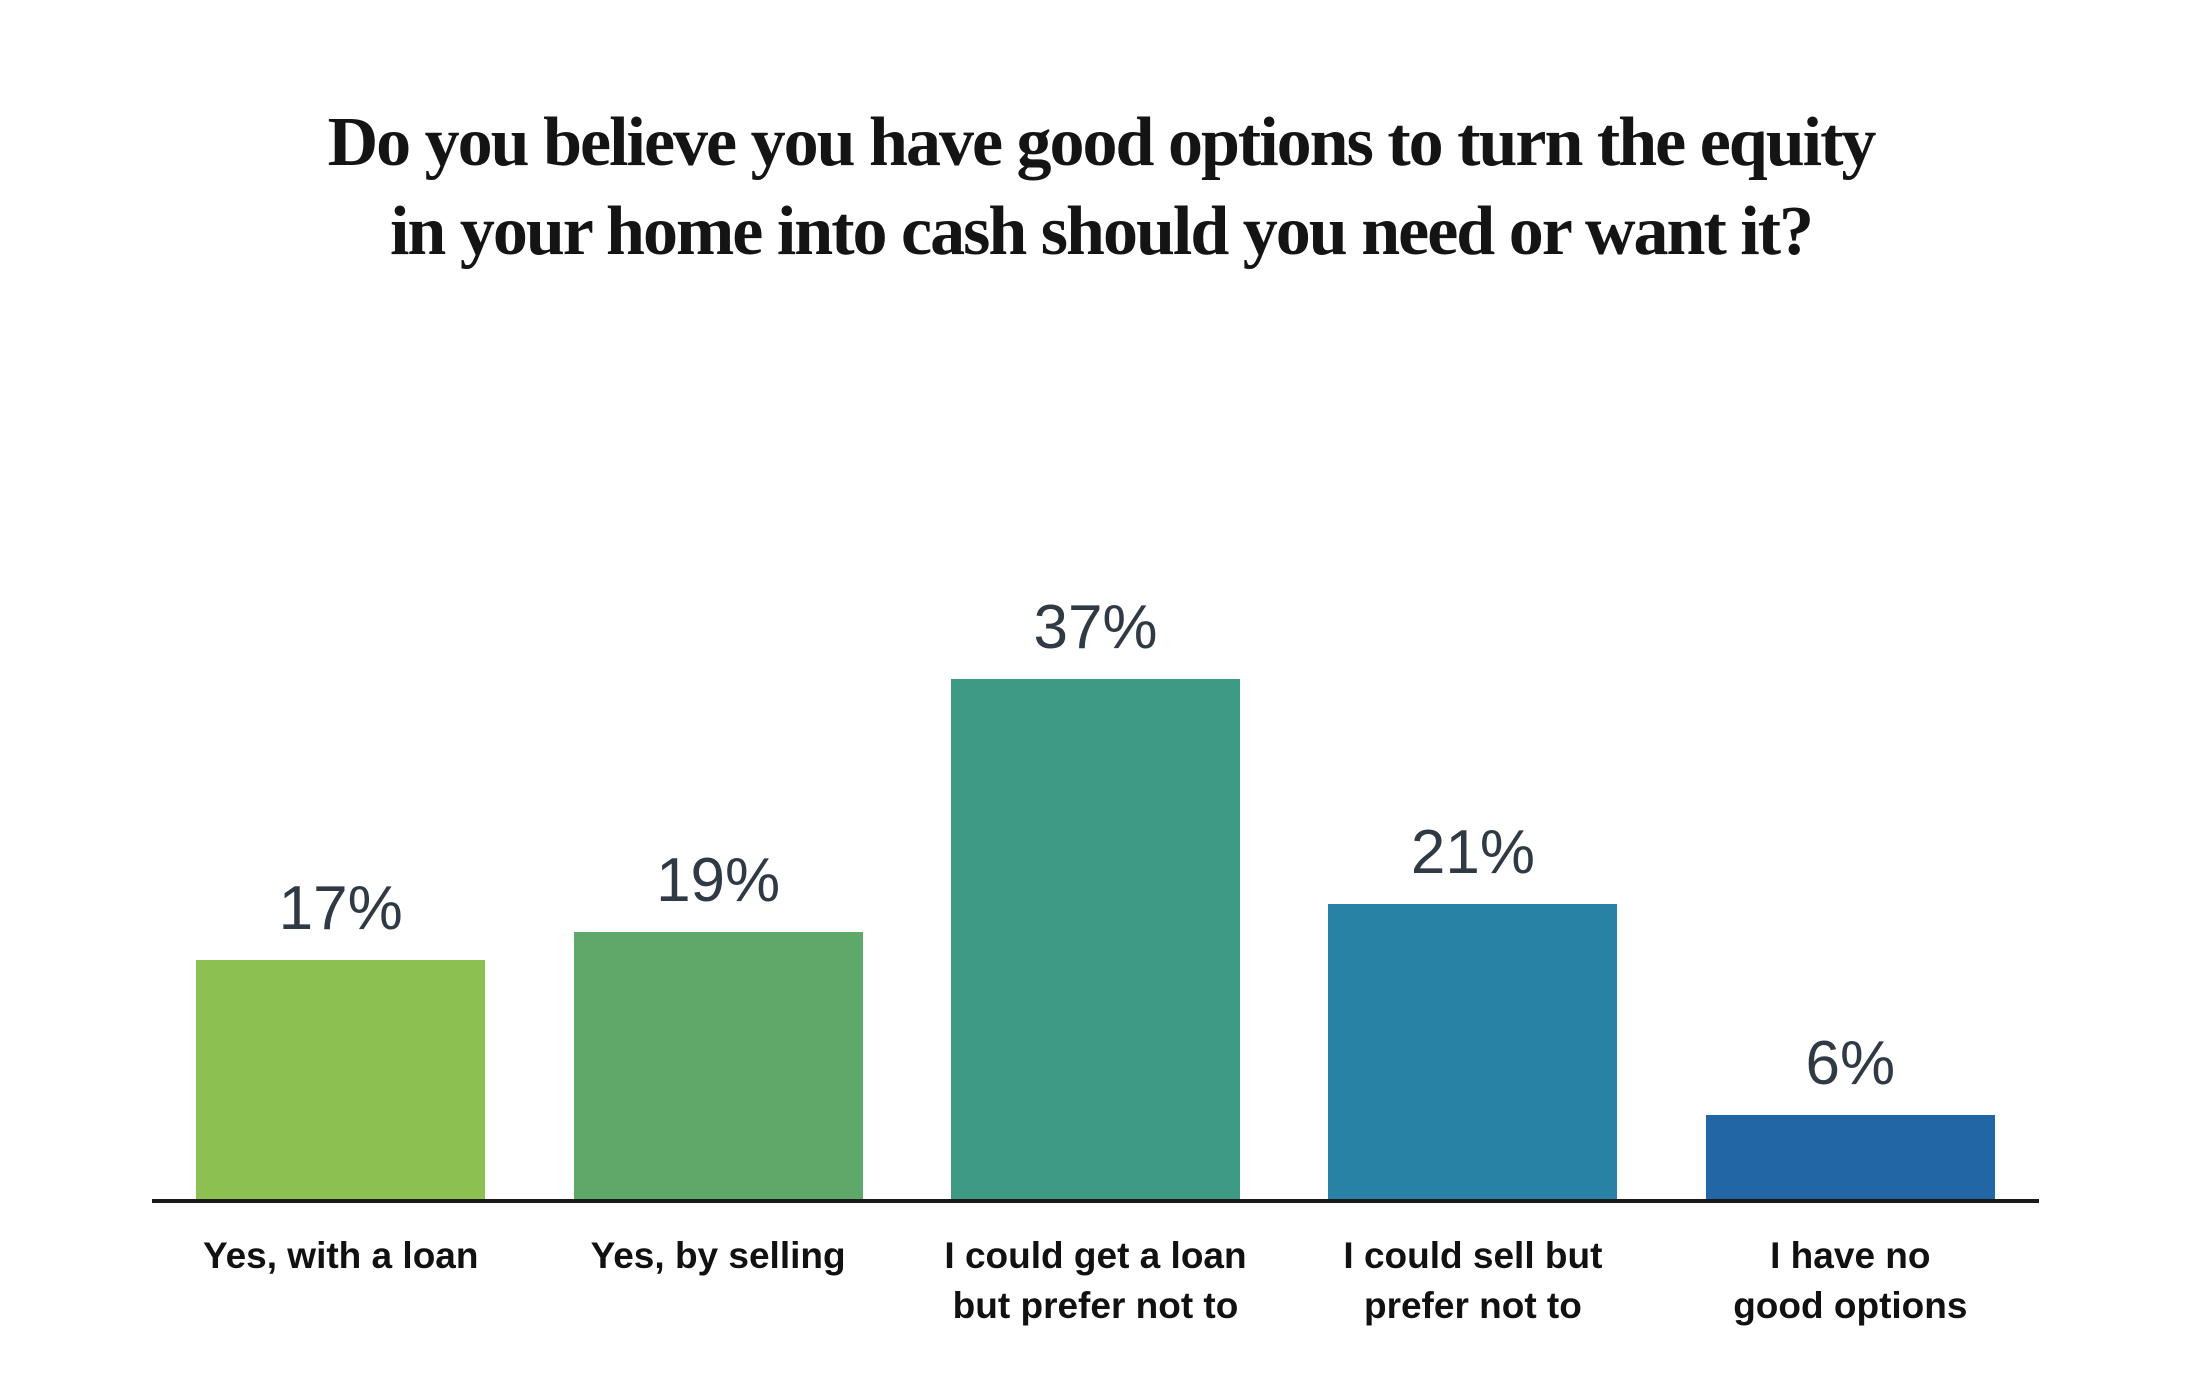  I want to click on category-label-line: I could sell but, so click(1473, 1255).